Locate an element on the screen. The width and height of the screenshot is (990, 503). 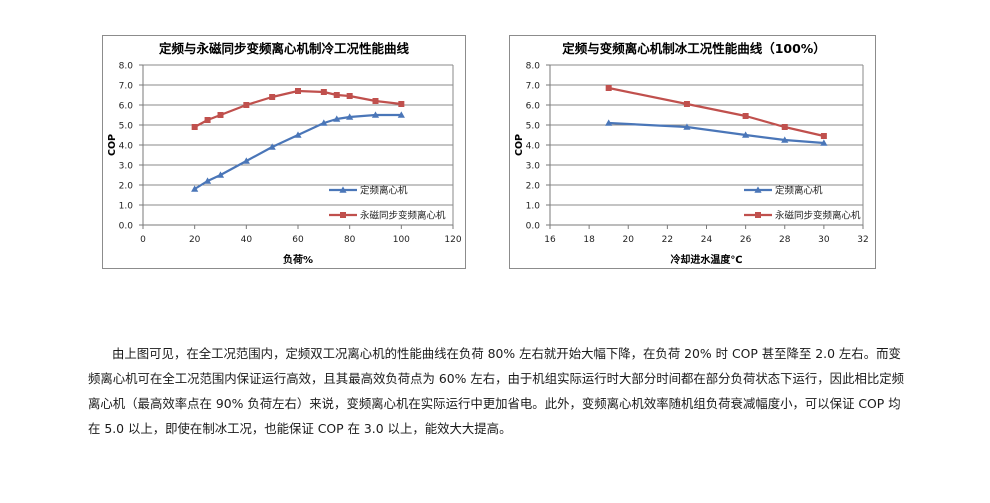
x-axis-label: 冷却进水温度℃ is located at coordinates (706, 259).